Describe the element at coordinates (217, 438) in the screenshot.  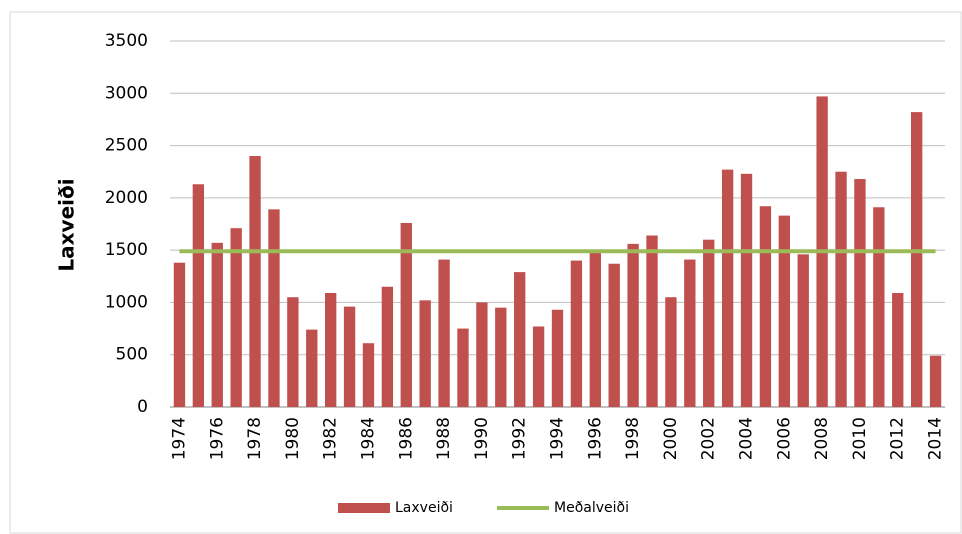
I see `x-tick-label: 1976` at that location.